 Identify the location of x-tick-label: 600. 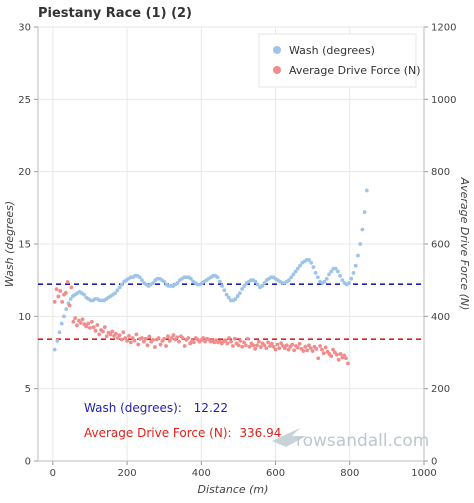
(275, 473).